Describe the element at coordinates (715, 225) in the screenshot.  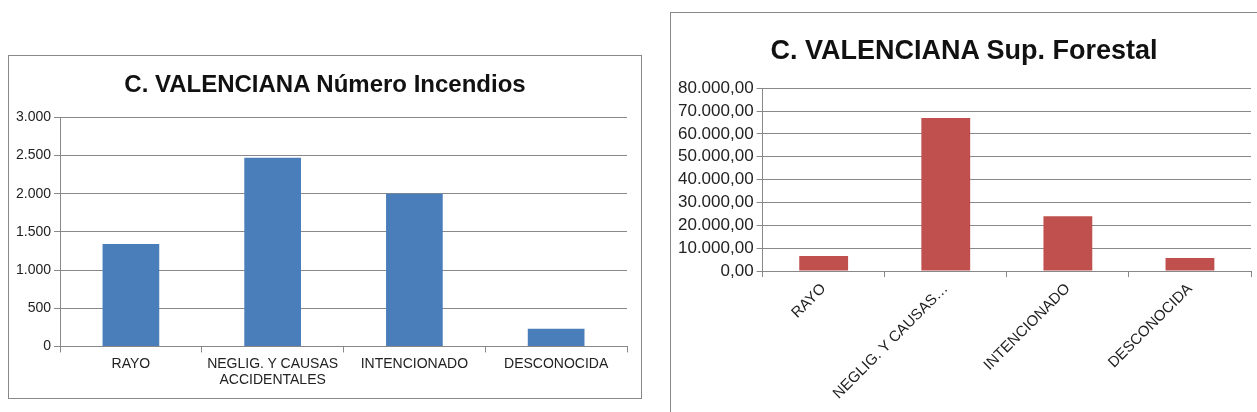
I see `y-tick-label: 20.000,00` at that location.